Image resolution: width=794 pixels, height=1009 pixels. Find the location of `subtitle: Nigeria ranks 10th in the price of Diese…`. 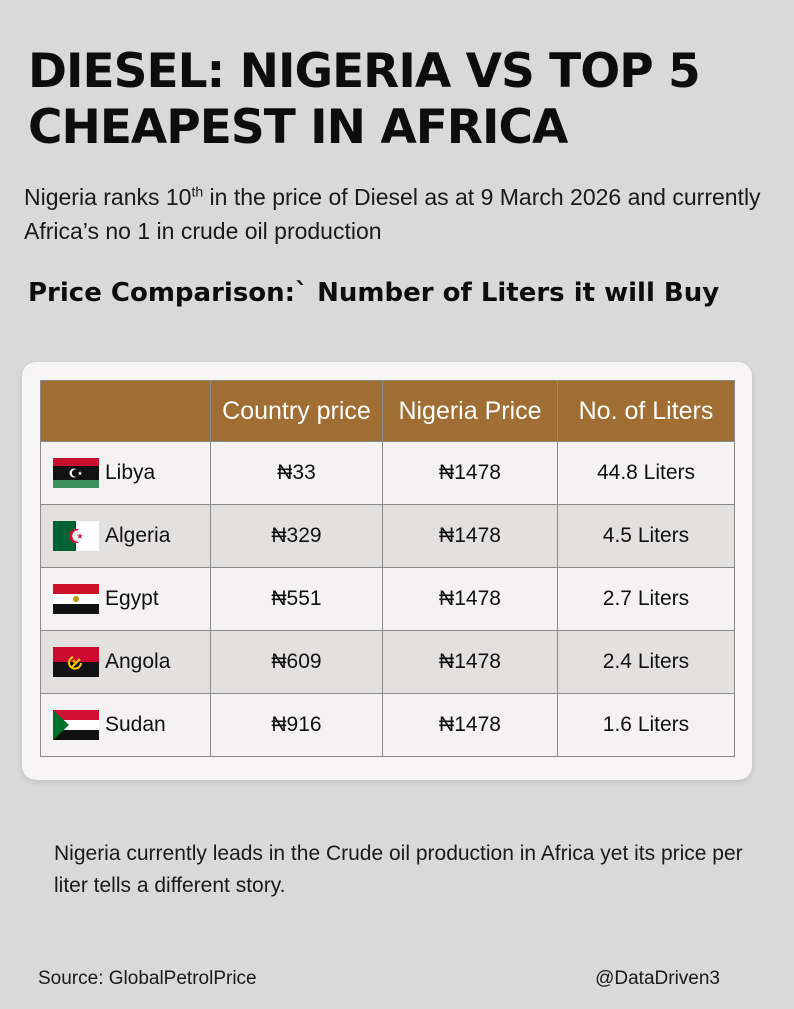

subtitle: Nigeria ranks 10th in the price of Diese… is located at coordinates (394, 214).